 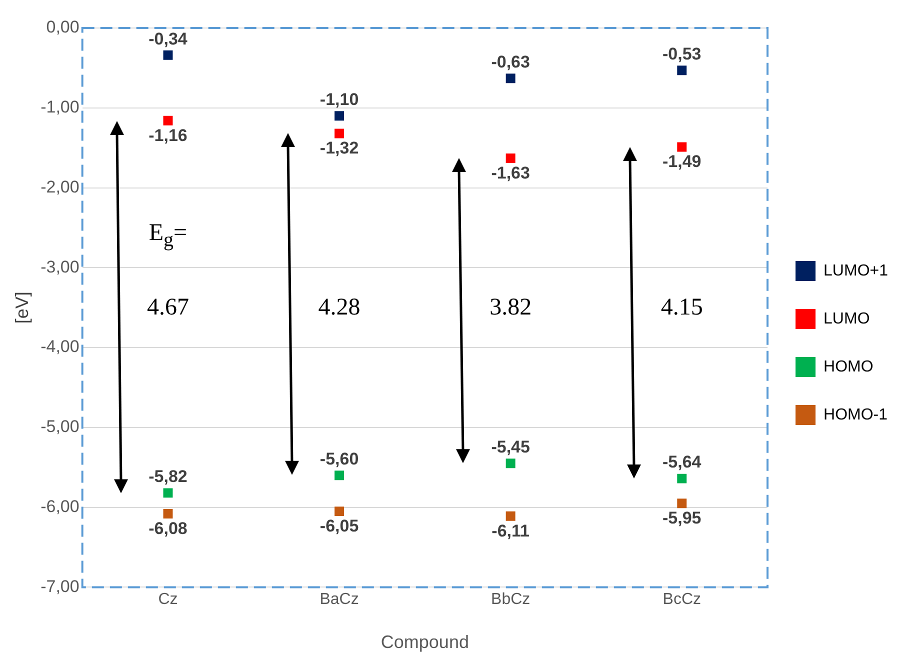 What do you see at coordinates (339, 459) in the screenshot?
I see `data-label: -5,60` at bounding box center [339, 459].